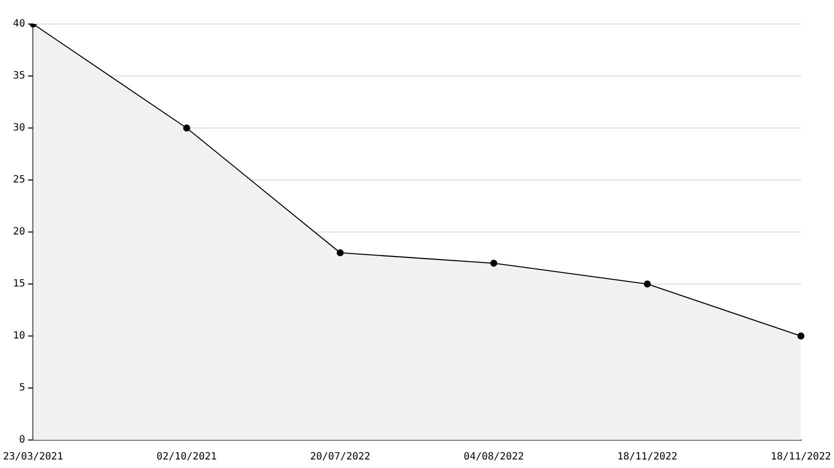  Describe the element at coordinates (22, 440) in the screenshot. I see `y-tick-label: 0` at that location.